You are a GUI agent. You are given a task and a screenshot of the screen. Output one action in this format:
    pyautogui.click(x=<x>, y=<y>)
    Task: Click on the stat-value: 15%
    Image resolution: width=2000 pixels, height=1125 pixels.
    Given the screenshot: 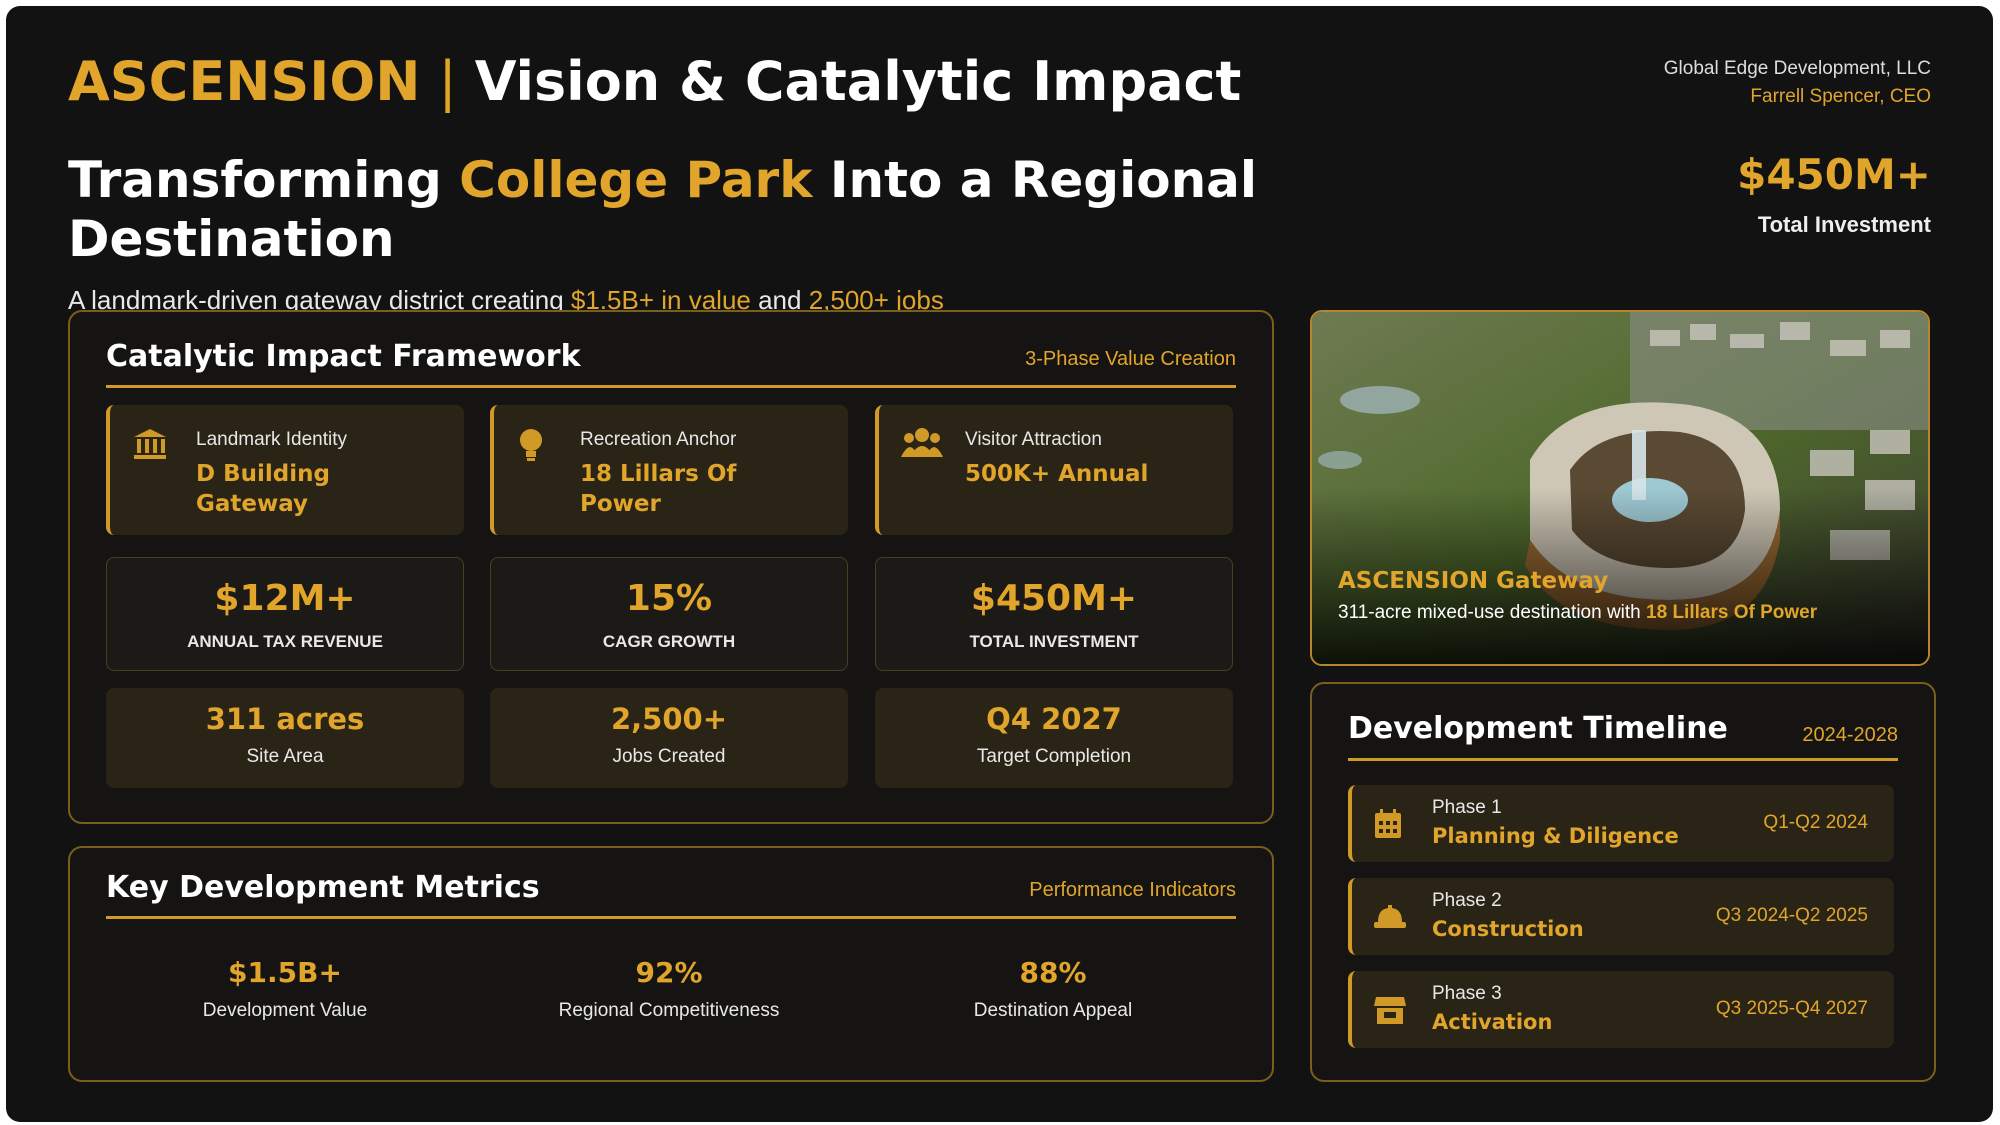 What is the action you would take?
    pyautogui.click(x=669, y=598)
    